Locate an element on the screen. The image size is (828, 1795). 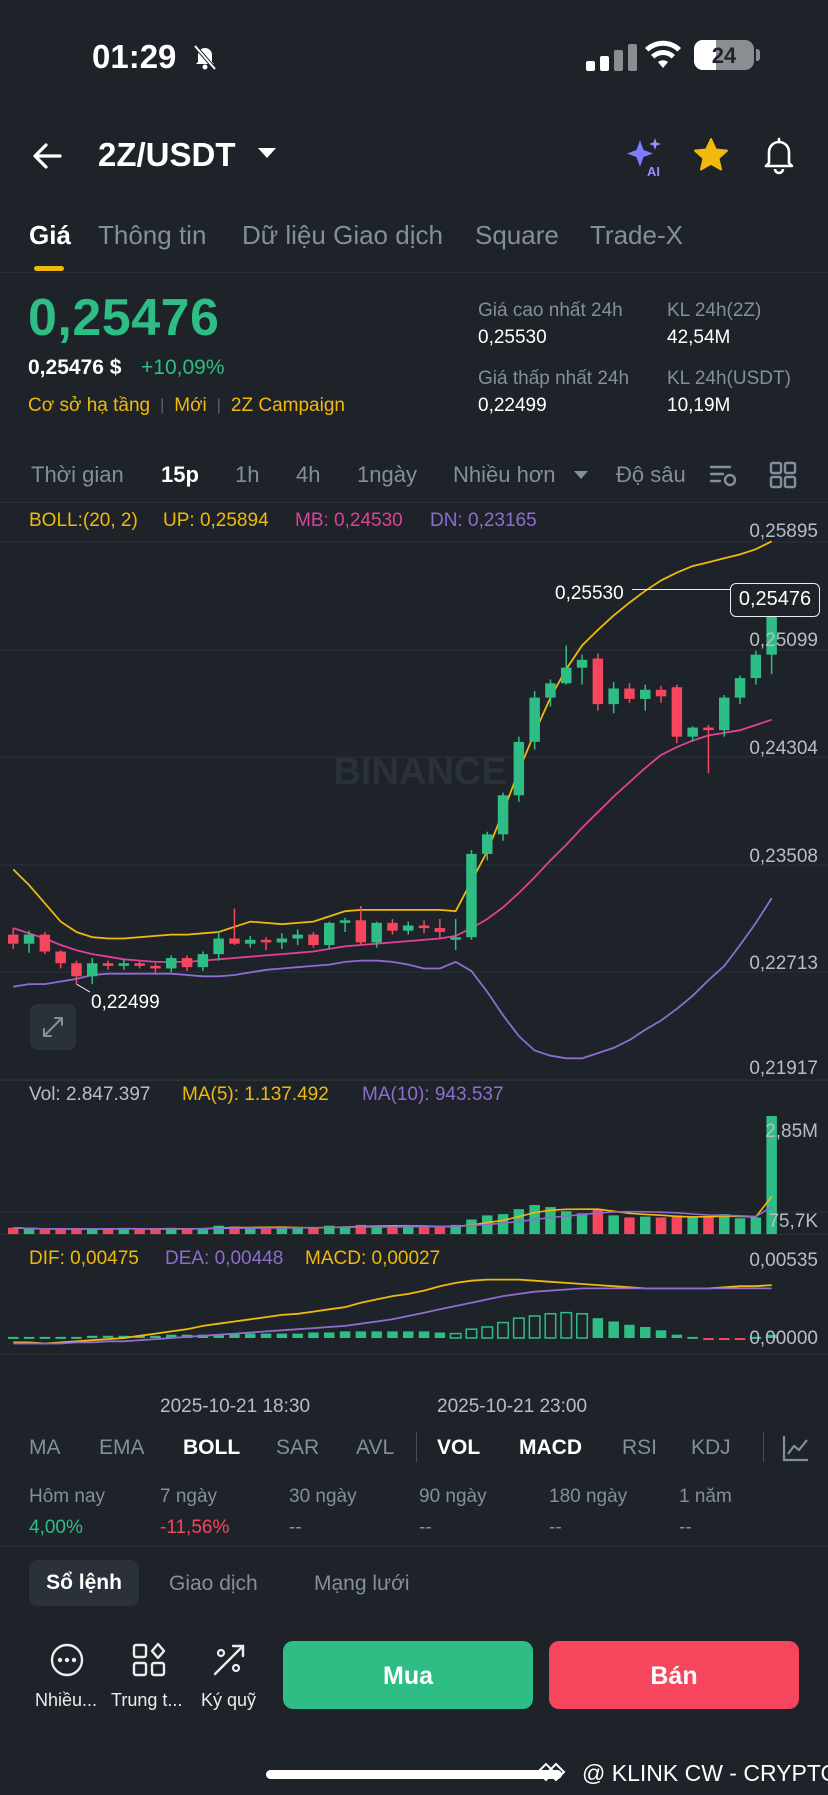
macd-axis-zero: 0,00000 is located at coordinates (783, 1338).